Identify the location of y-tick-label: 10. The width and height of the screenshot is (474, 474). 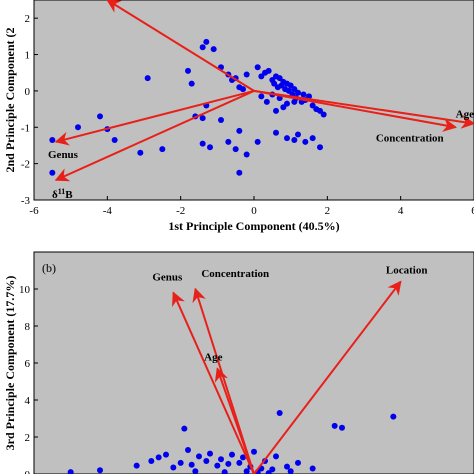
(25, 290).